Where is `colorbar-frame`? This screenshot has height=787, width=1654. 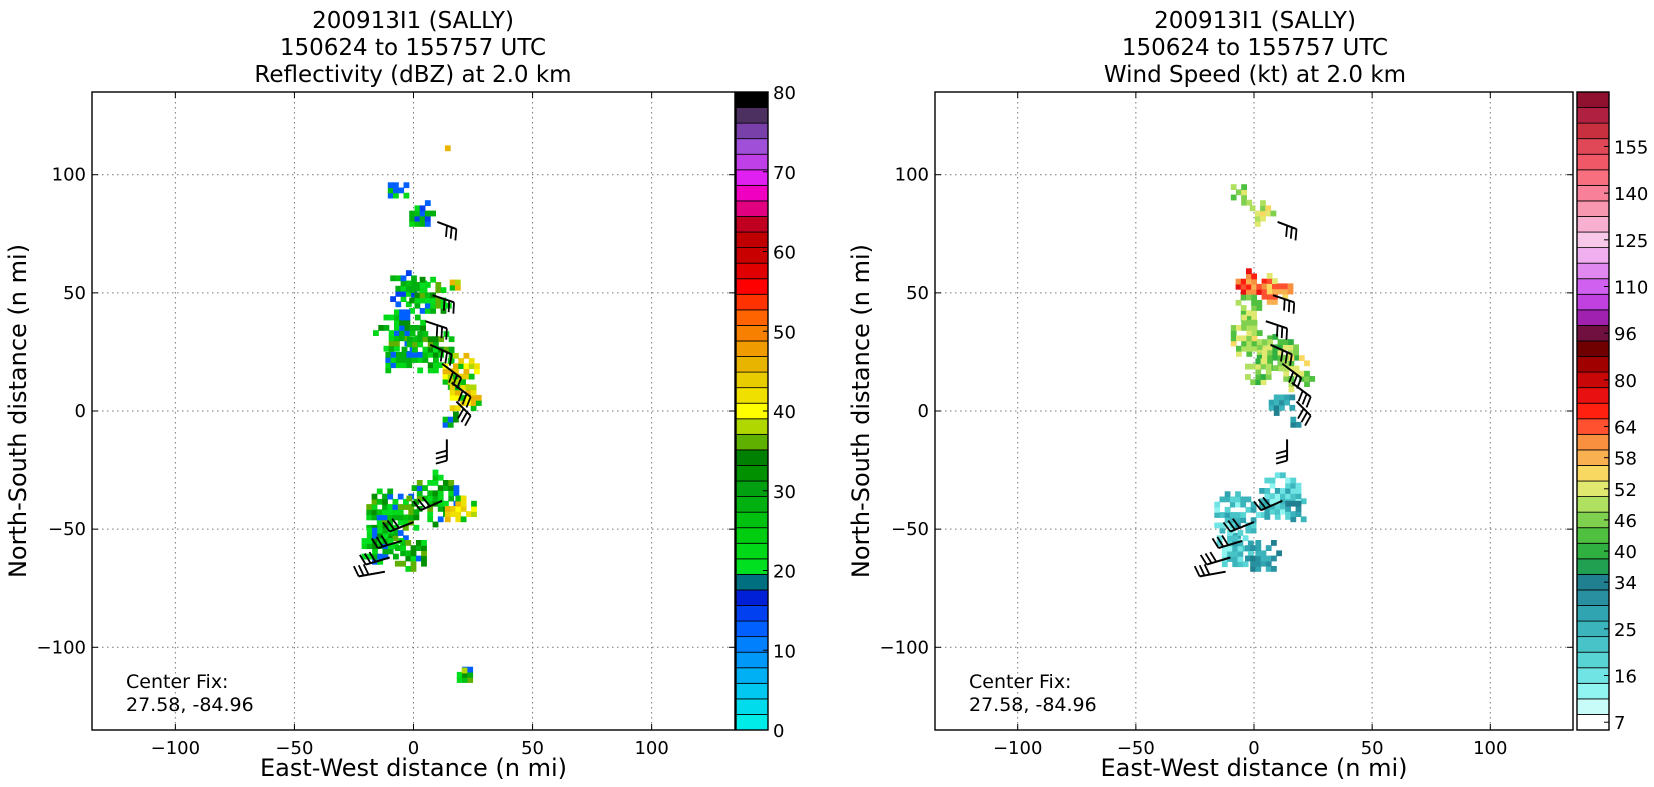 colorbar-frame is located at coordinates (1593, 411).